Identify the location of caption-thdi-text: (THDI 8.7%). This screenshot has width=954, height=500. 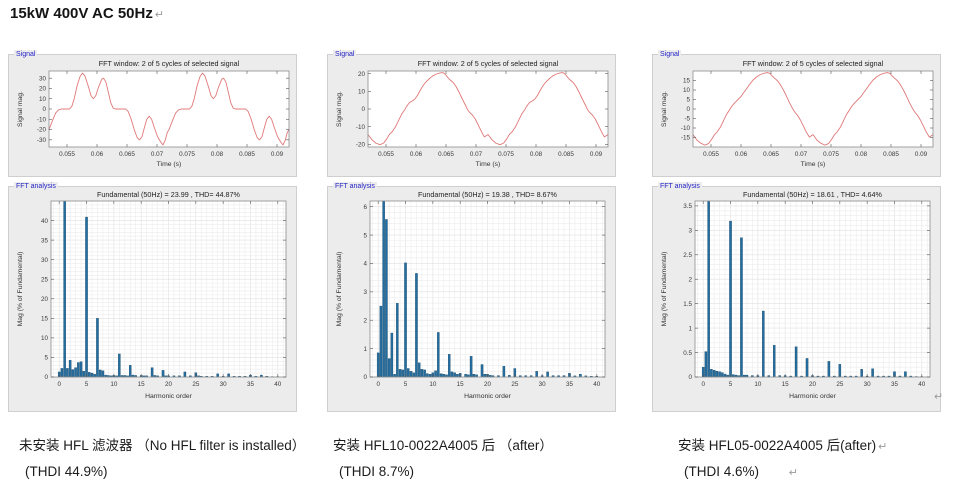
(377, 471).